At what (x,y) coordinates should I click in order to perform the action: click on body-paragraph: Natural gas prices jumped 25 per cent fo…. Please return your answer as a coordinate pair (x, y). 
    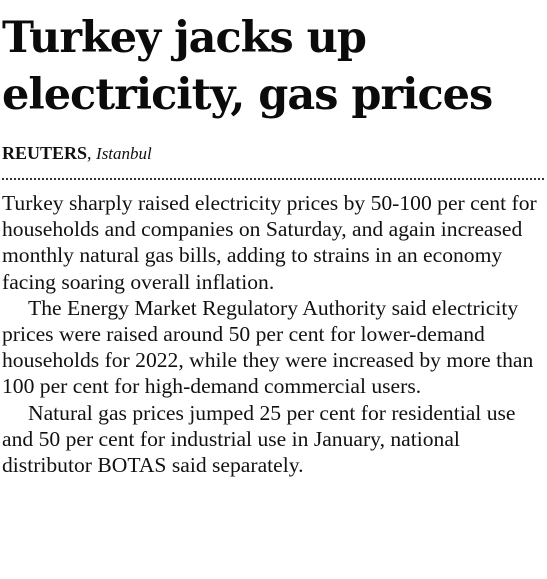
    Looking at the image, I should click on (259, 439).